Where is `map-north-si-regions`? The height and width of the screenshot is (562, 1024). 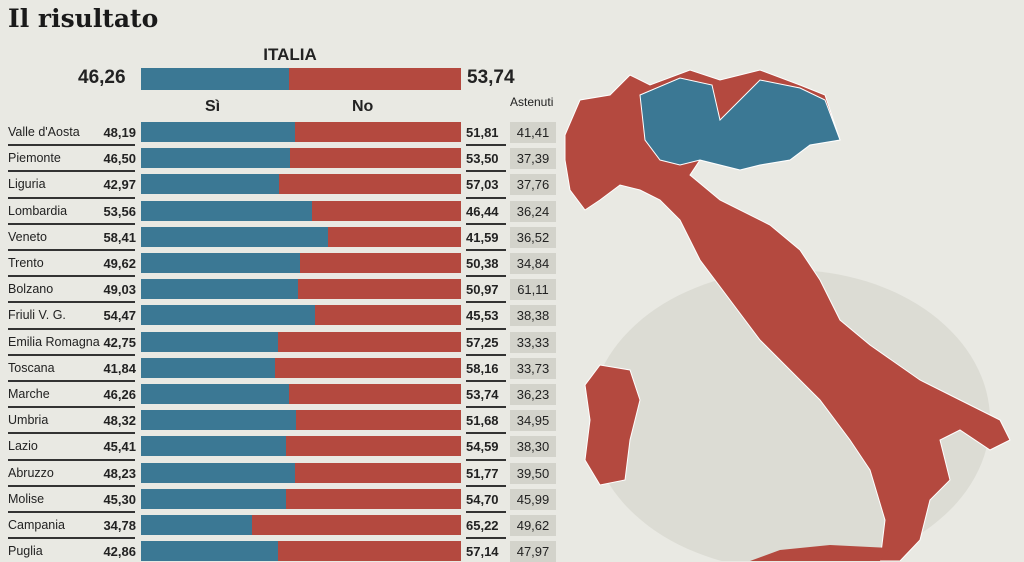 map-north-si-regions is located at coordinates (740, 124).